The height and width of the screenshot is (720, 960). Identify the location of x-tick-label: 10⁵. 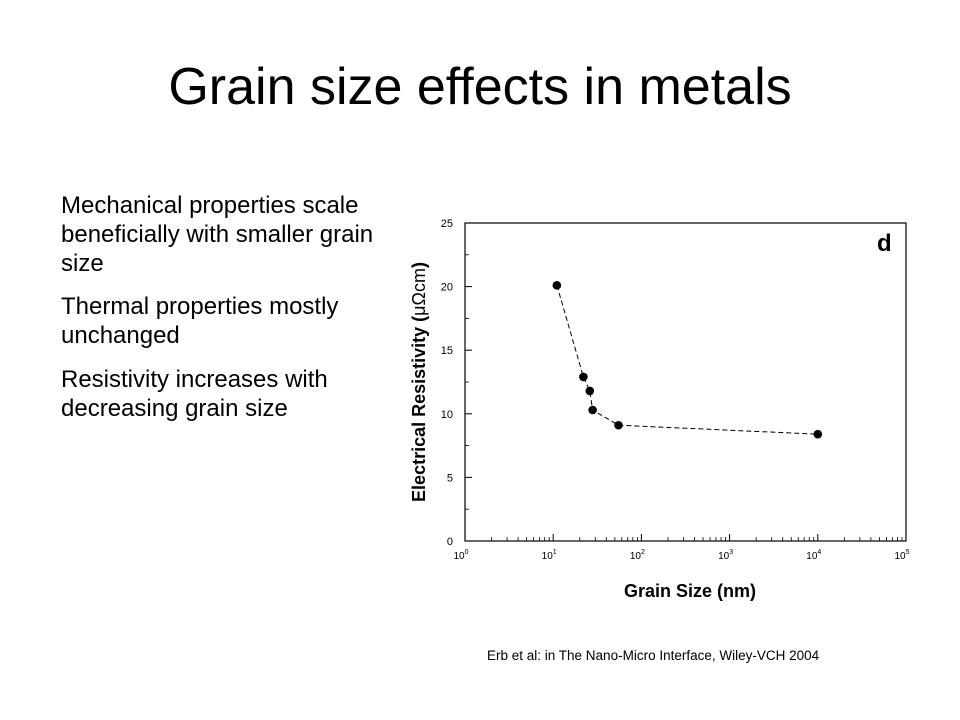
(901, 555).